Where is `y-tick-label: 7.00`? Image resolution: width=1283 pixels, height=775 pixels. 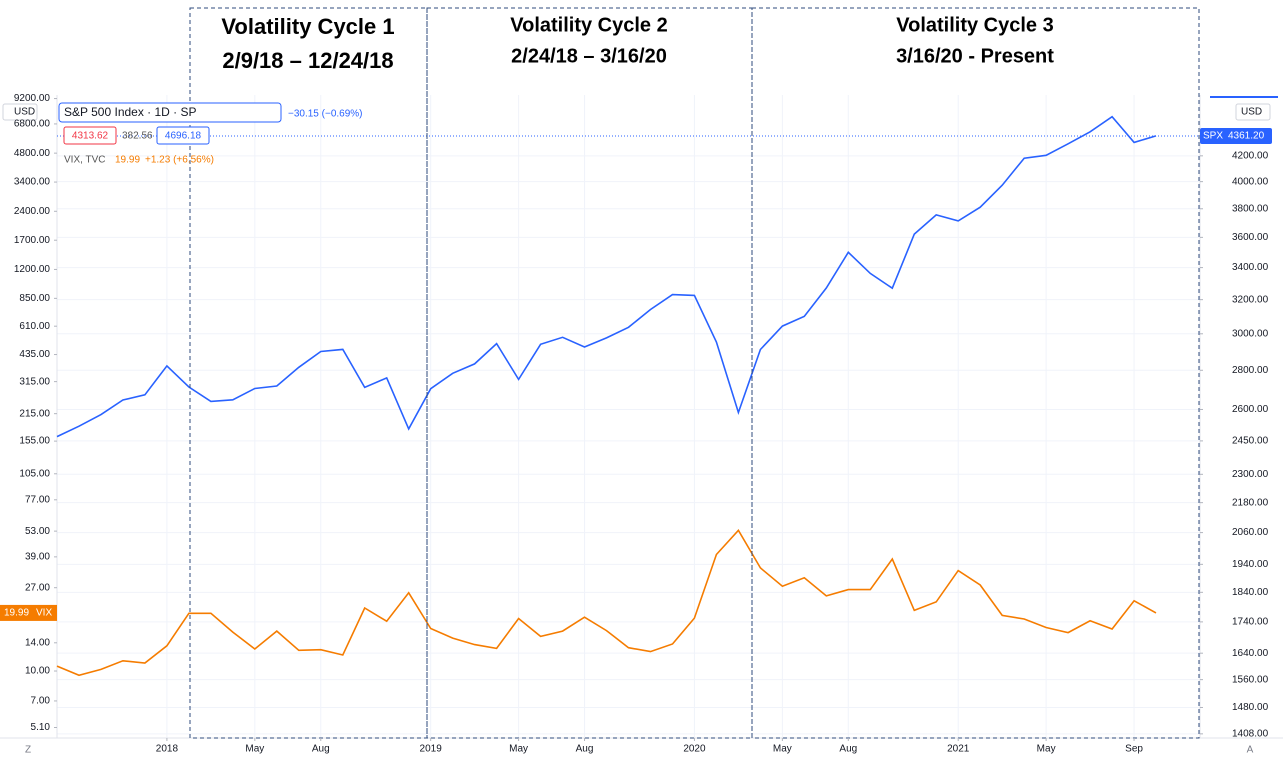 y-tick-label: 7.00 is located at coordinates (41, 701).